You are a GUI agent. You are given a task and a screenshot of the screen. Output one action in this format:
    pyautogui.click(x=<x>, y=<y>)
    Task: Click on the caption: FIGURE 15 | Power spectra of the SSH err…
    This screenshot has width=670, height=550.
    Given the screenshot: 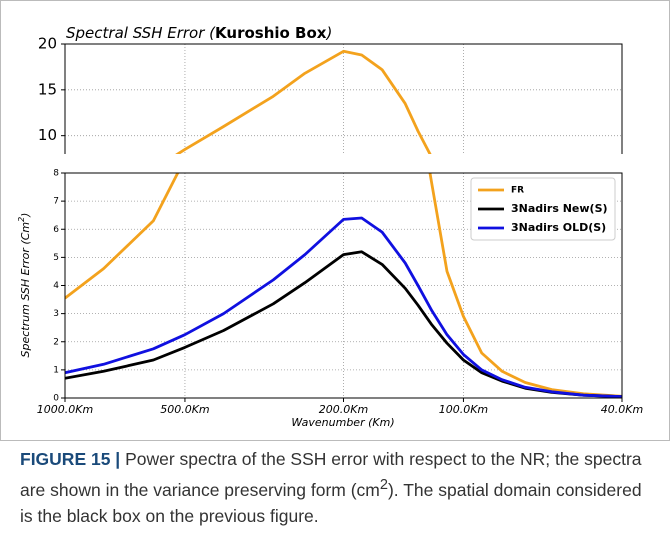 What is the action you would take?
    pyautogui.click(x=337, y=487)
    